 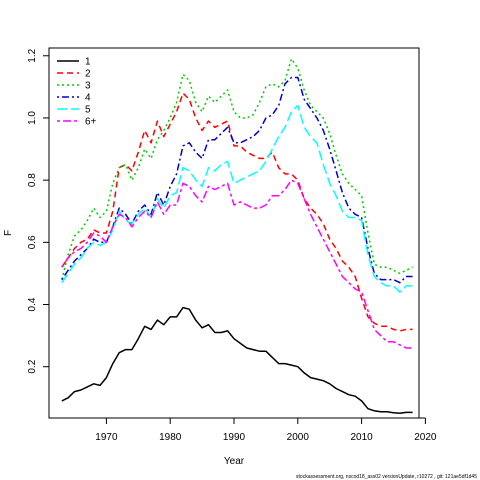 I want to click on x-tick-label: 2000, so click(x=298, y=437).